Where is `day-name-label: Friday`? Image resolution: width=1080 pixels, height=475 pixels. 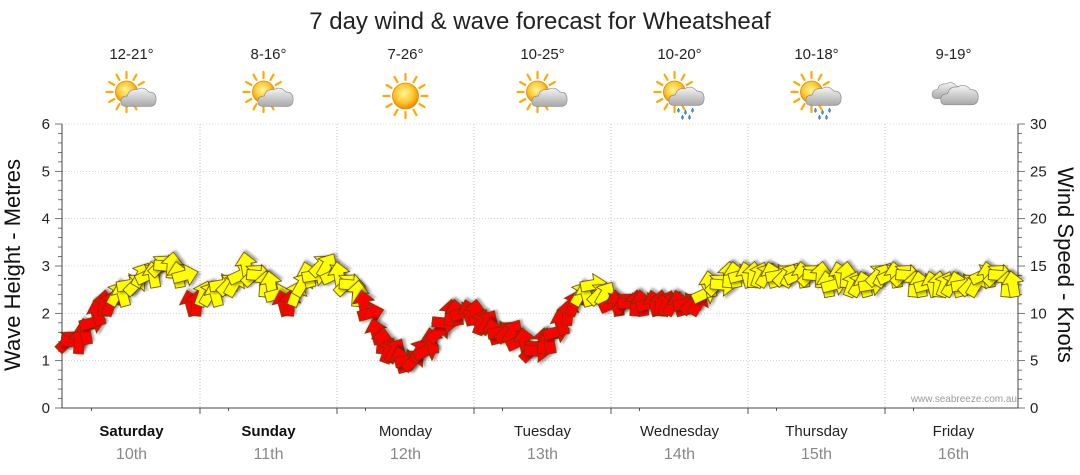
day-name-label: Friday is located at coordinates (954, 431).